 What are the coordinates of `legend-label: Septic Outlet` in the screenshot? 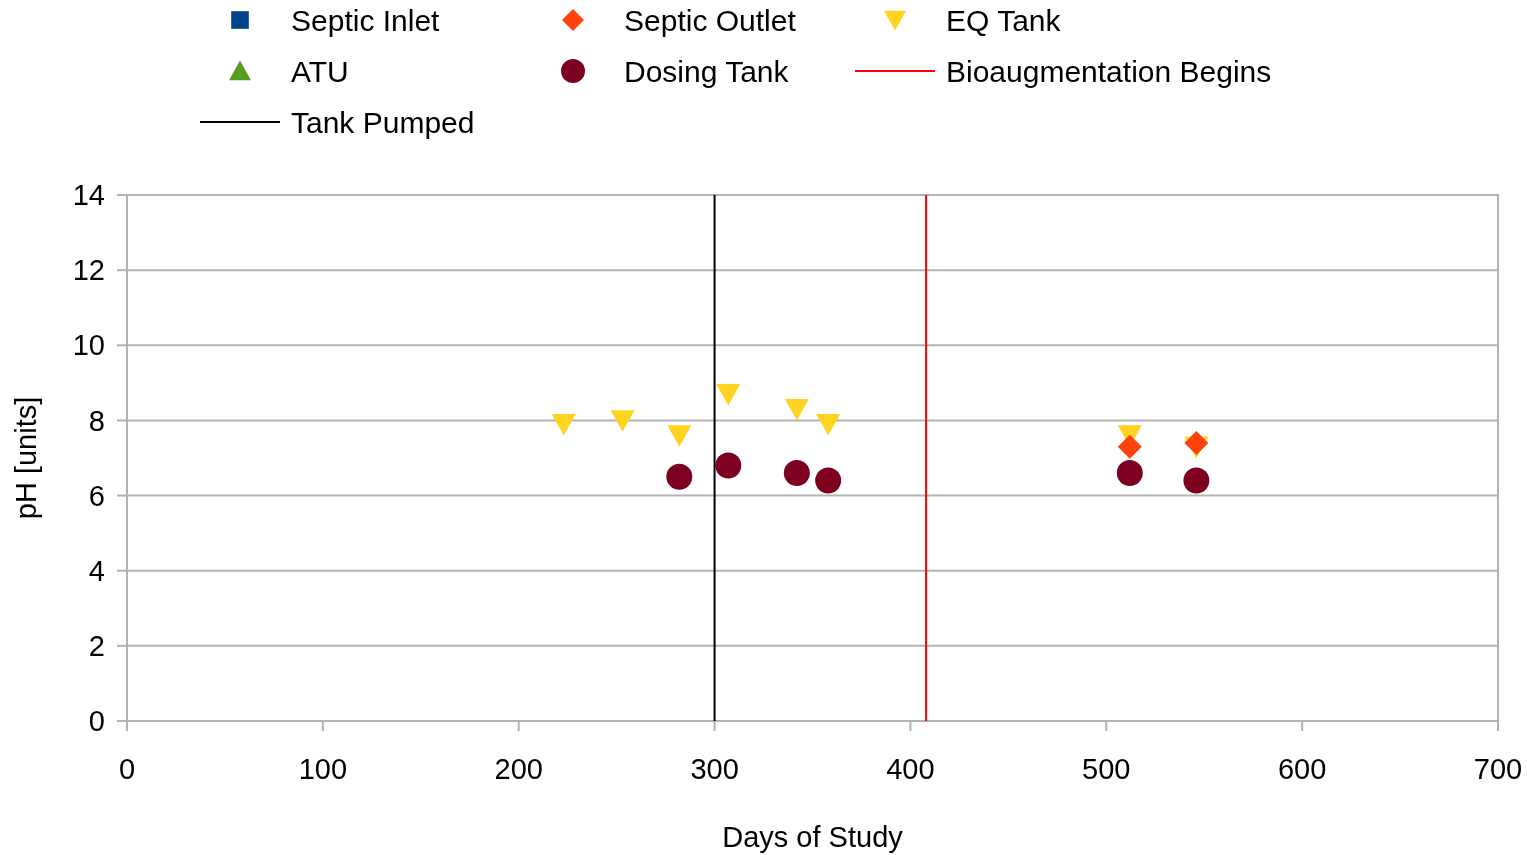 It's located at (710, 20).